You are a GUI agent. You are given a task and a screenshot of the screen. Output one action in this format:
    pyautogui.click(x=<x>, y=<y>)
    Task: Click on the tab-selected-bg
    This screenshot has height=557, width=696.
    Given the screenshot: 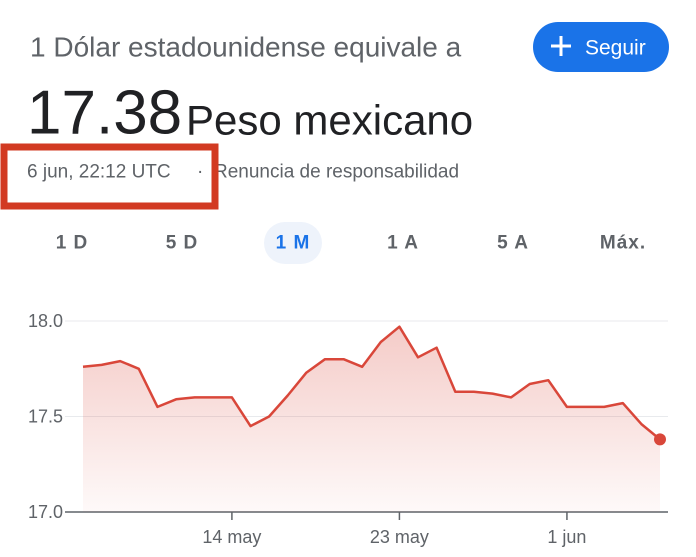 What is the action you would take?
    pyautogui.click(x=293, y=243)
    